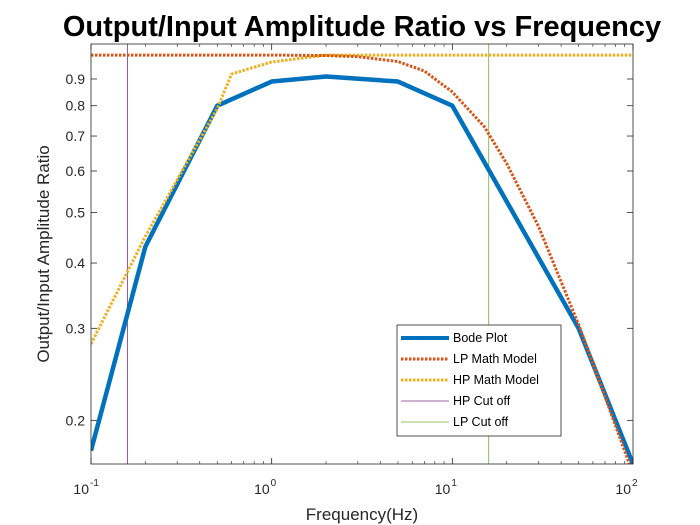 This screenshot has height=525, width=700. I want to click on x-axis-label: Frequency(Hz), so click(362, 514).